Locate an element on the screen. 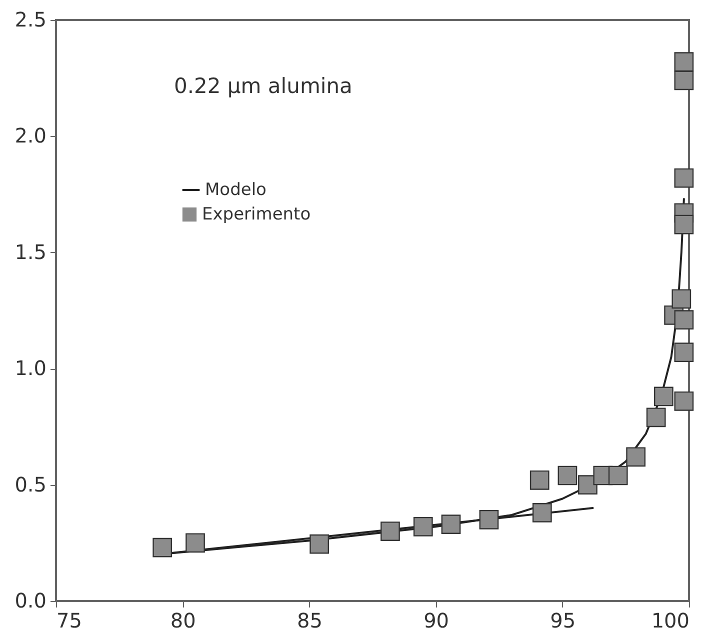 Image resolution: width=718 pixels, height=639 pixels. y-tick-label: 0.0 is located at coordinates (30, 600).